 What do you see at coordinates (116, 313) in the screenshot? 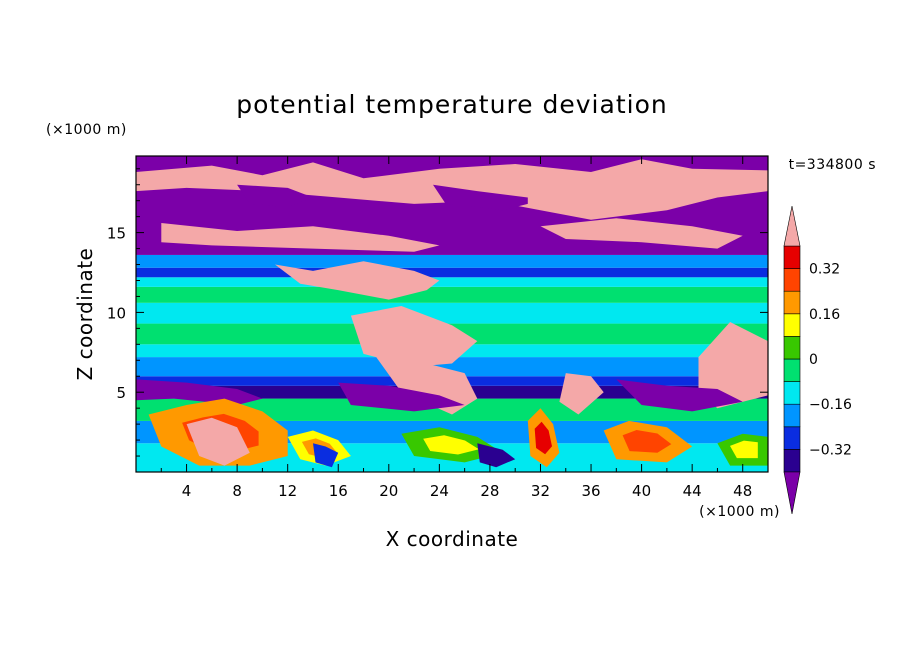
I see `y-tick-label: 10` at bounding box center [116, 313].